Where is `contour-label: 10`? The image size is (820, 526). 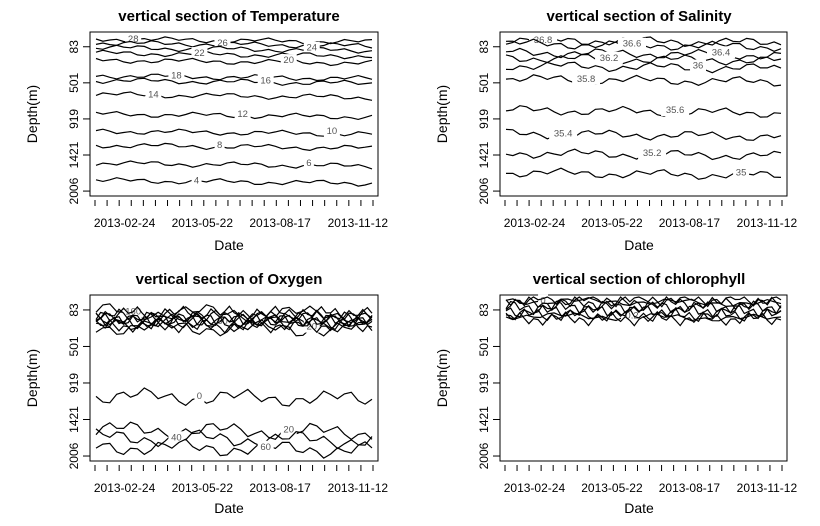 contour-label: 10 is located at coordinates (332, 131).